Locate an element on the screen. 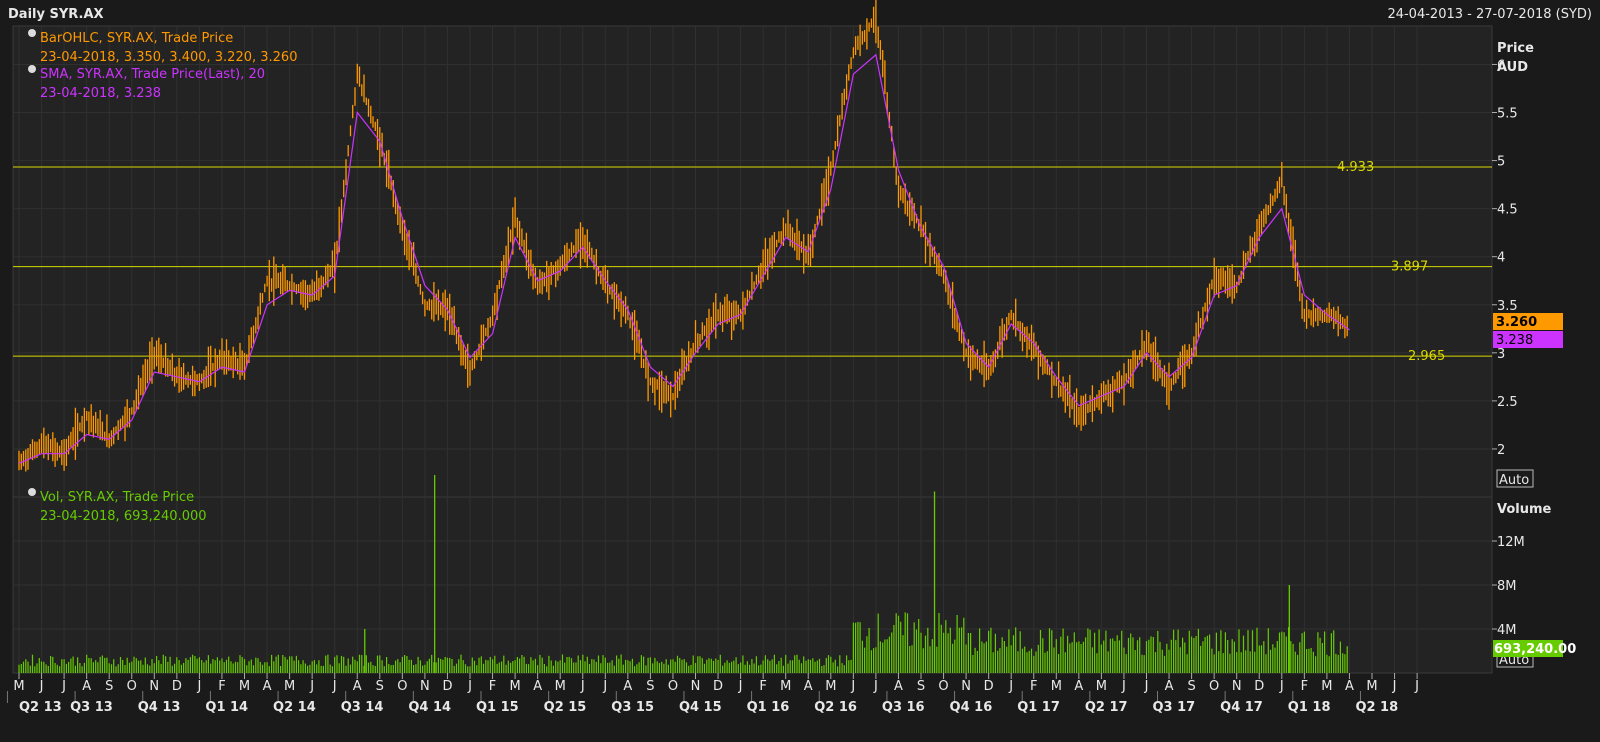 This screenshot has width=1600, height=742. x-quarter-label: Q3 14 is located at coordinates (362, 707).